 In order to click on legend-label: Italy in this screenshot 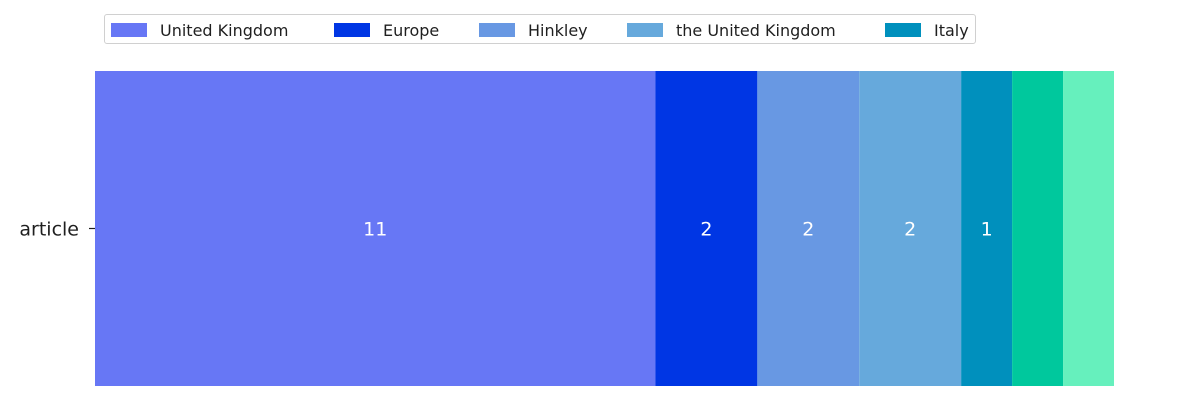, I will do `click(951, 30)`.